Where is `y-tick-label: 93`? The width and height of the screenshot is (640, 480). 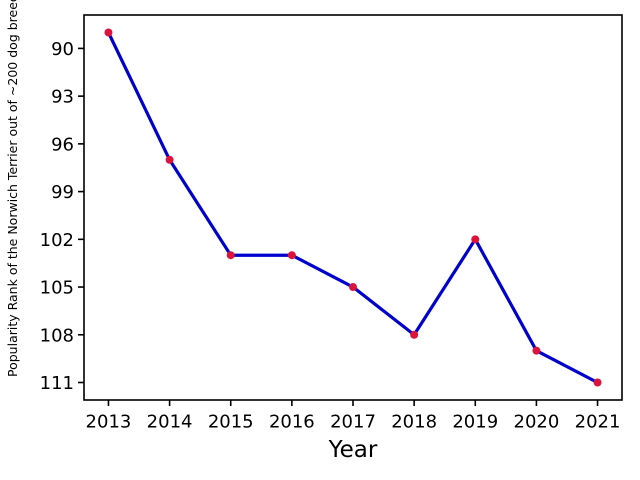 y-tick-label: 93 is located at coordinates (62, 97).